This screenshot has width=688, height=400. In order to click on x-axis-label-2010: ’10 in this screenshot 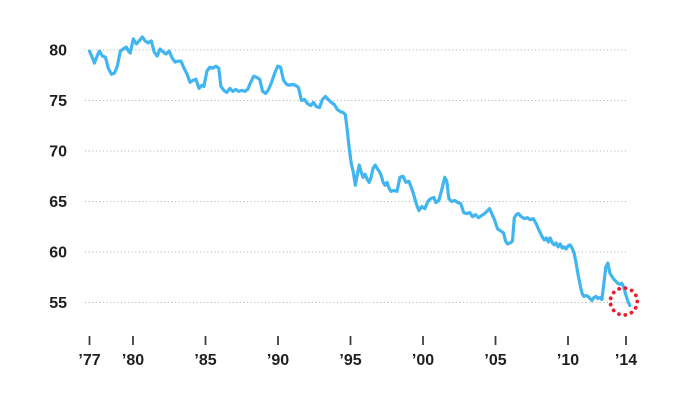, I will do `click(568, 360)`.